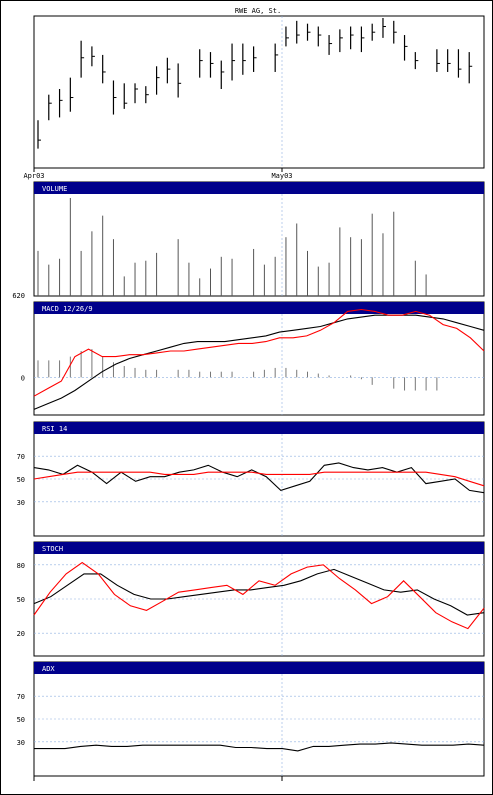 The image size is (493, 795). What do you see at coordinates (21, 503) in the screenshot?
I see `rsi-y-tick-label: 30` at bounding box center [21, 503].